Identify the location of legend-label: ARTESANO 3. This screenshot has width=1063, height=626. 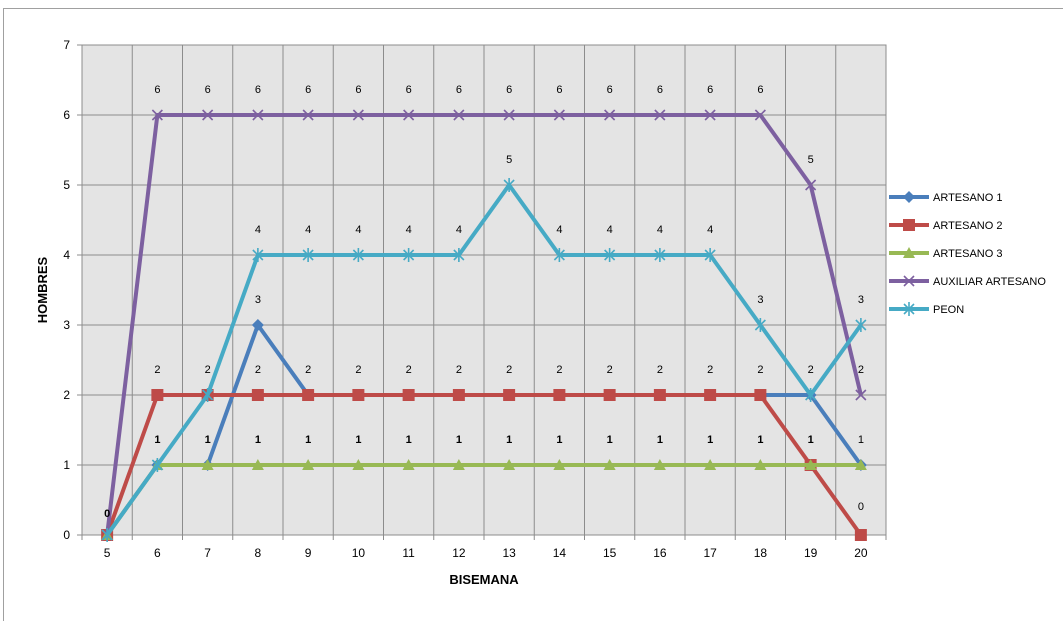
(968, 254).